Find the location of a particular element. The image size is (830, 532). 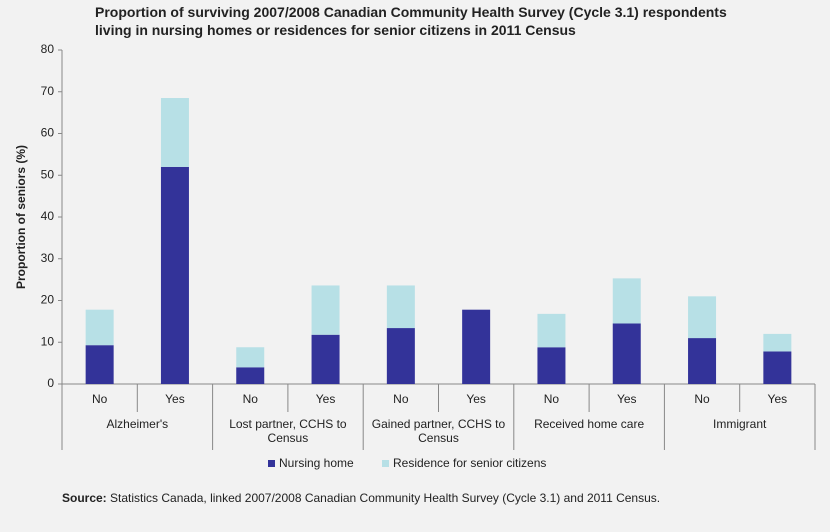

group-label: Lost partner, CCHS to Census is located at coordinates (288, 431).